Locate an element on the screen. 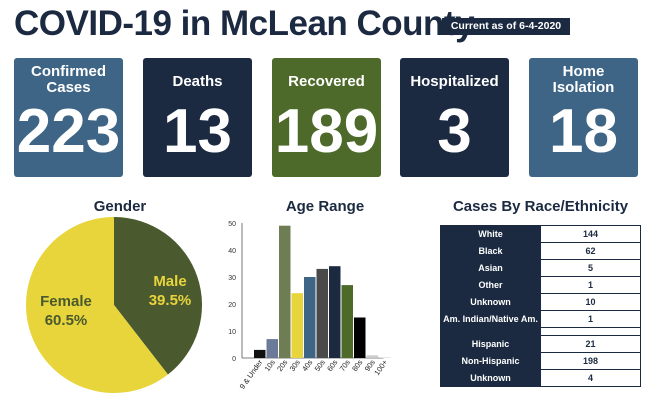 The height and width of the screenshot is (405, 652). card-deaths: Deaths 13 is located at coordinates (197, 117).